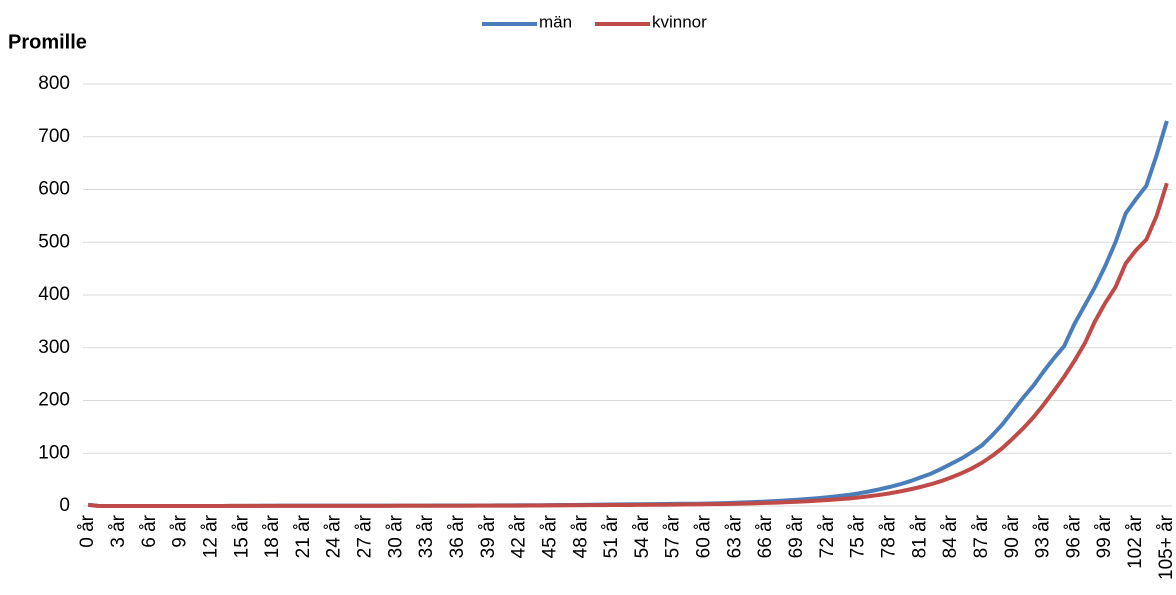 The height and width of the screenshot is (595, 1176). What do you see at coordinates (827, 536) in the screenshot?
I see `x-tick-label: 72 år` at bounding box center [827, 536].